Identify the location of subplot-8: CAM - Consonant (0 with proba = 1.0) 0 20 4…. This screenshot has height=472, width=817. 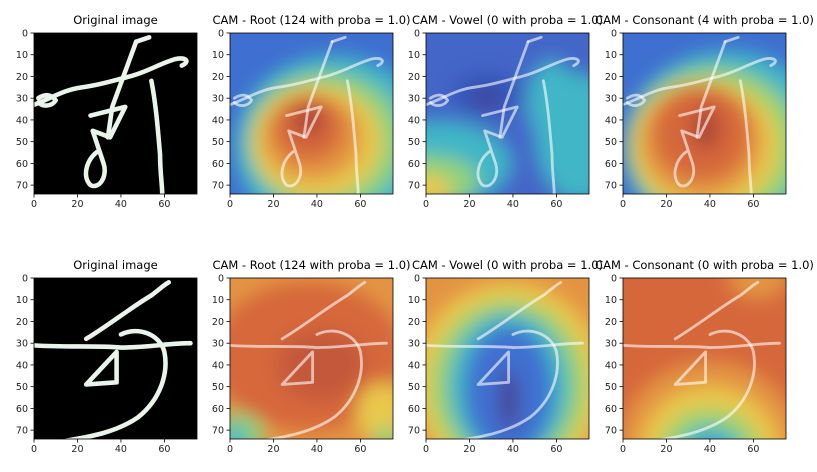
(704, 356).